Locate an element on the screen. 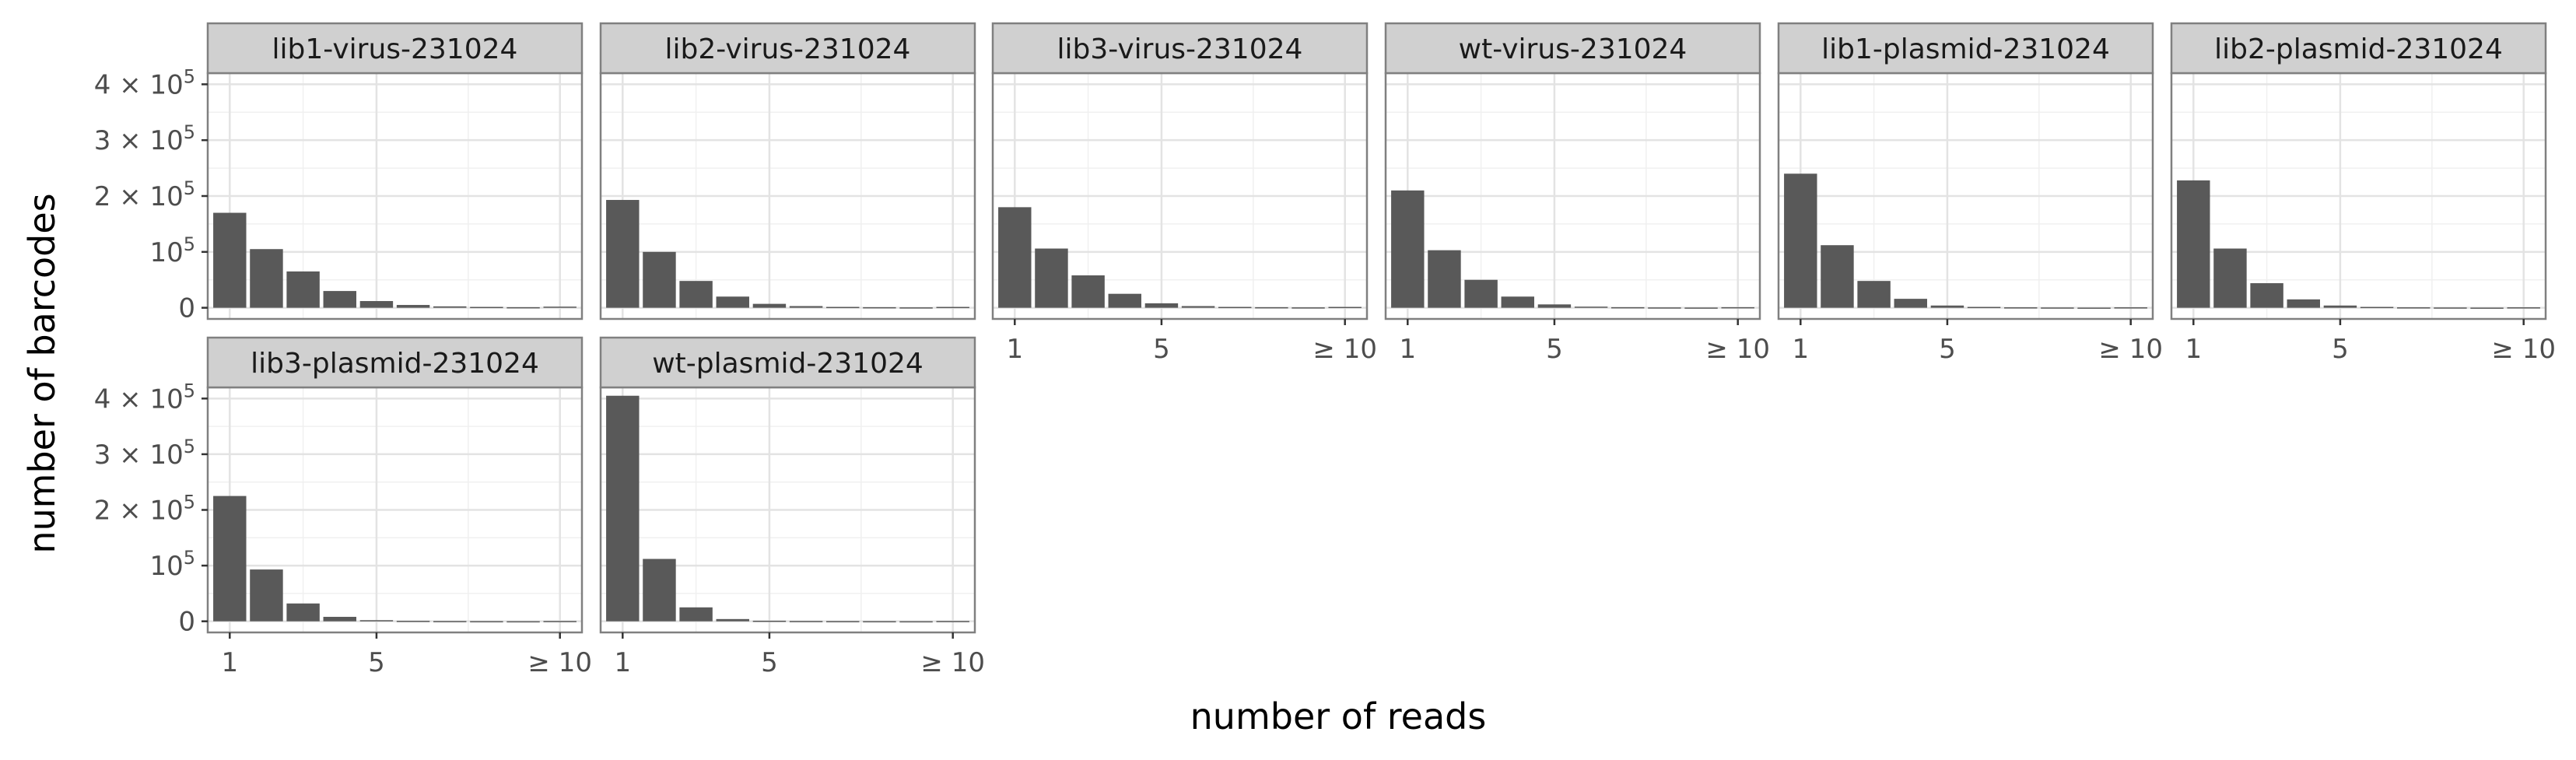 This screenshot has height=760, width=2576. facet-strip-label: lib2-plasmid-231024 is located at coordinates (2358, 49).